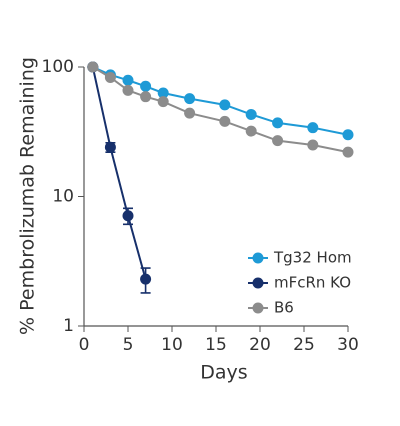 The width and height of the screenshot is (400, 426). Describe the element at coordinates (68, 326) in the screenshot. I see `y-tick-label: 1` at that location.